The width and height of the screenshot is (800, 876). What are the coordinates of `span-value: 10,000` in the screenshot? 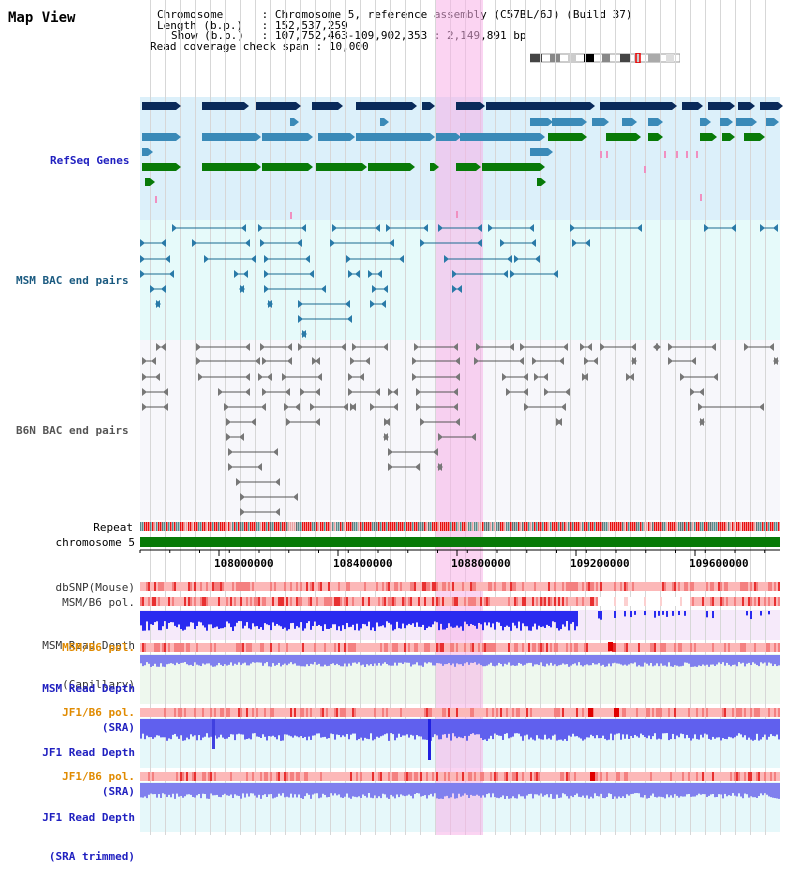 It's located at (348, 46).